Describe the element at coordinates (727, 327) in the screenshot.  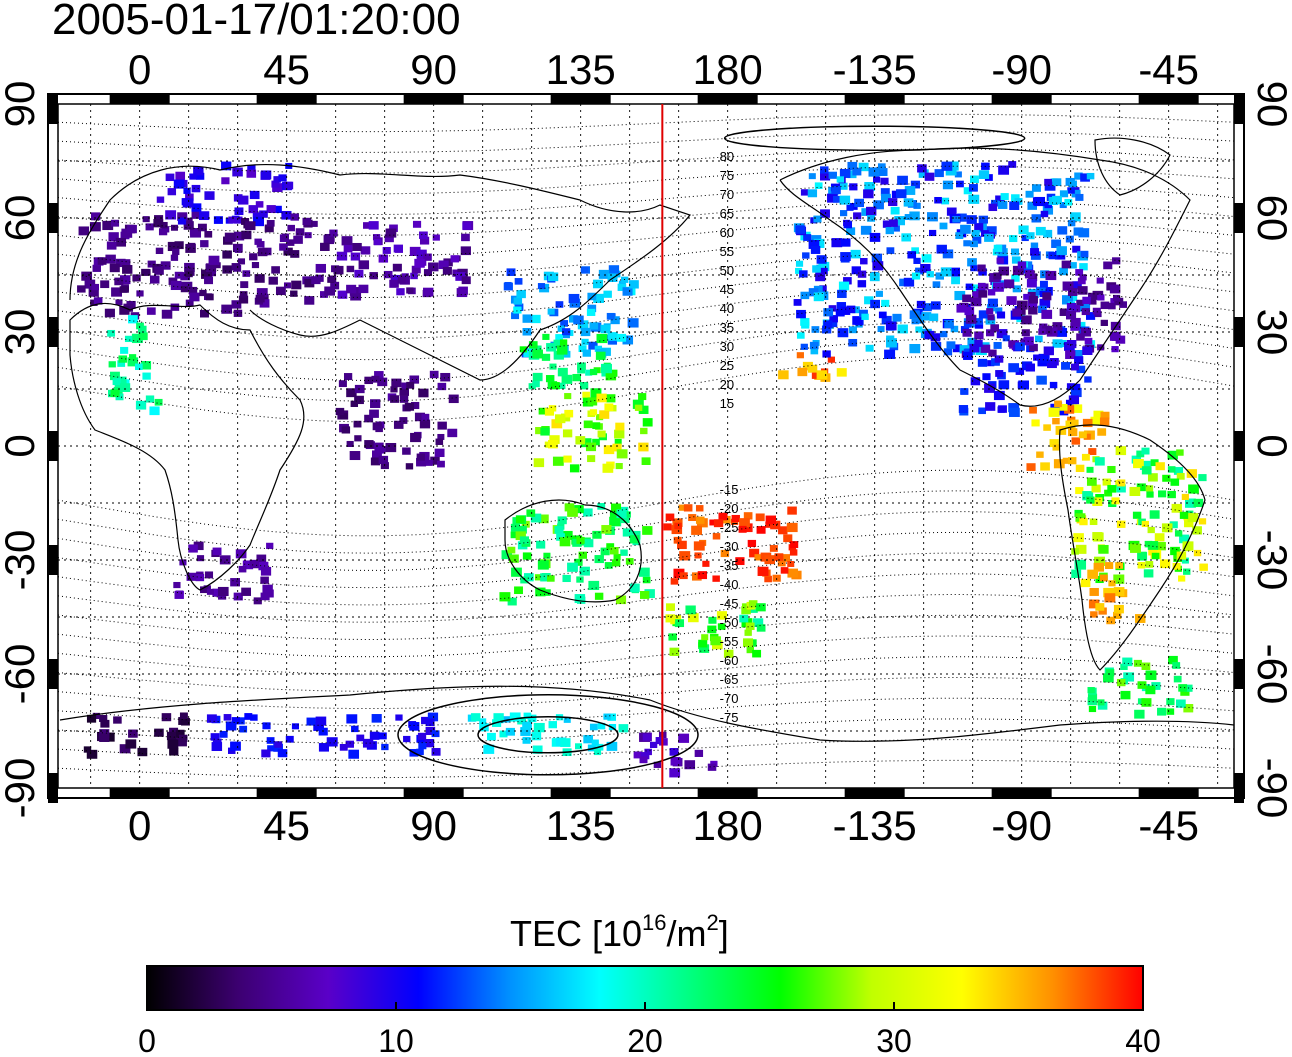
I see `contour-label: 35` at that location.